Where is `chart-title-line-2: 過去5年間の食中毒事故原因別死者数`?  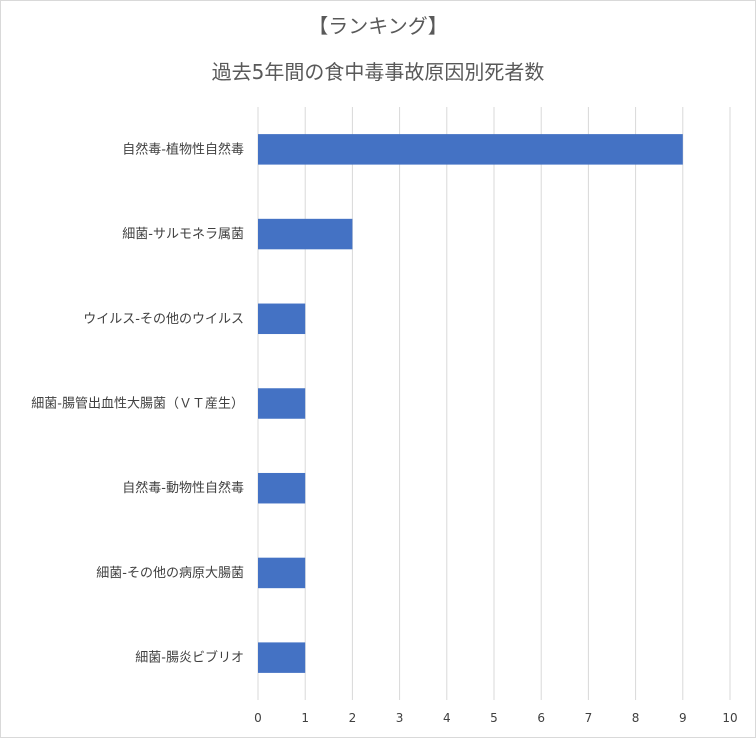
chart-title-line-2: 過去5年間の食中毒事故原因別死者数 is located at coordinates (378, 72).